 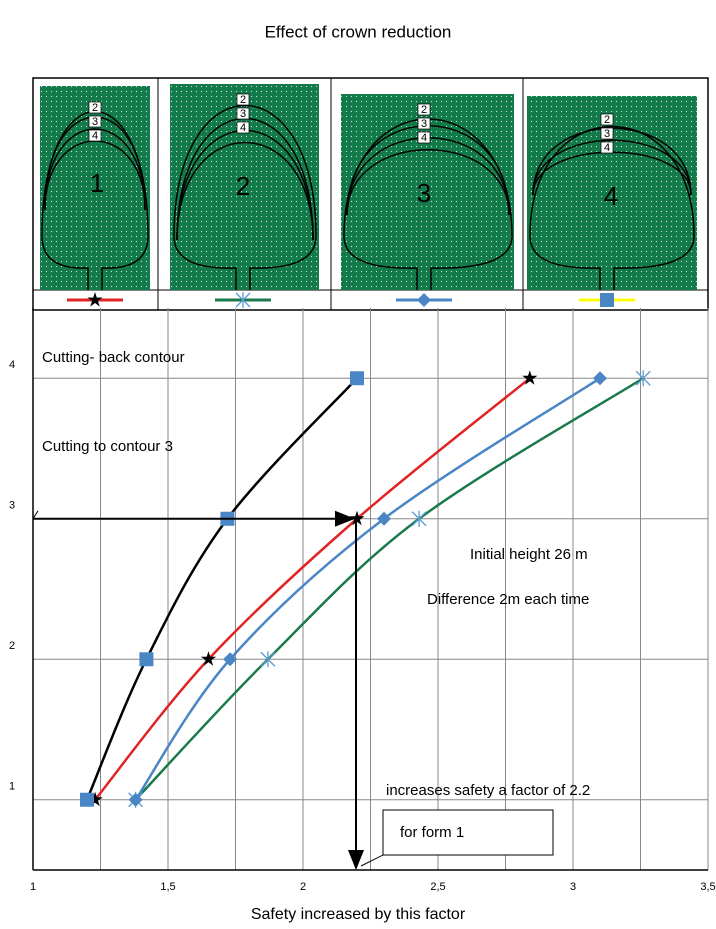 What do you see at coordinates (167, 887) in the screenshot?
I see `x-tick-label: 1,5` at bounding box center [167, 887].